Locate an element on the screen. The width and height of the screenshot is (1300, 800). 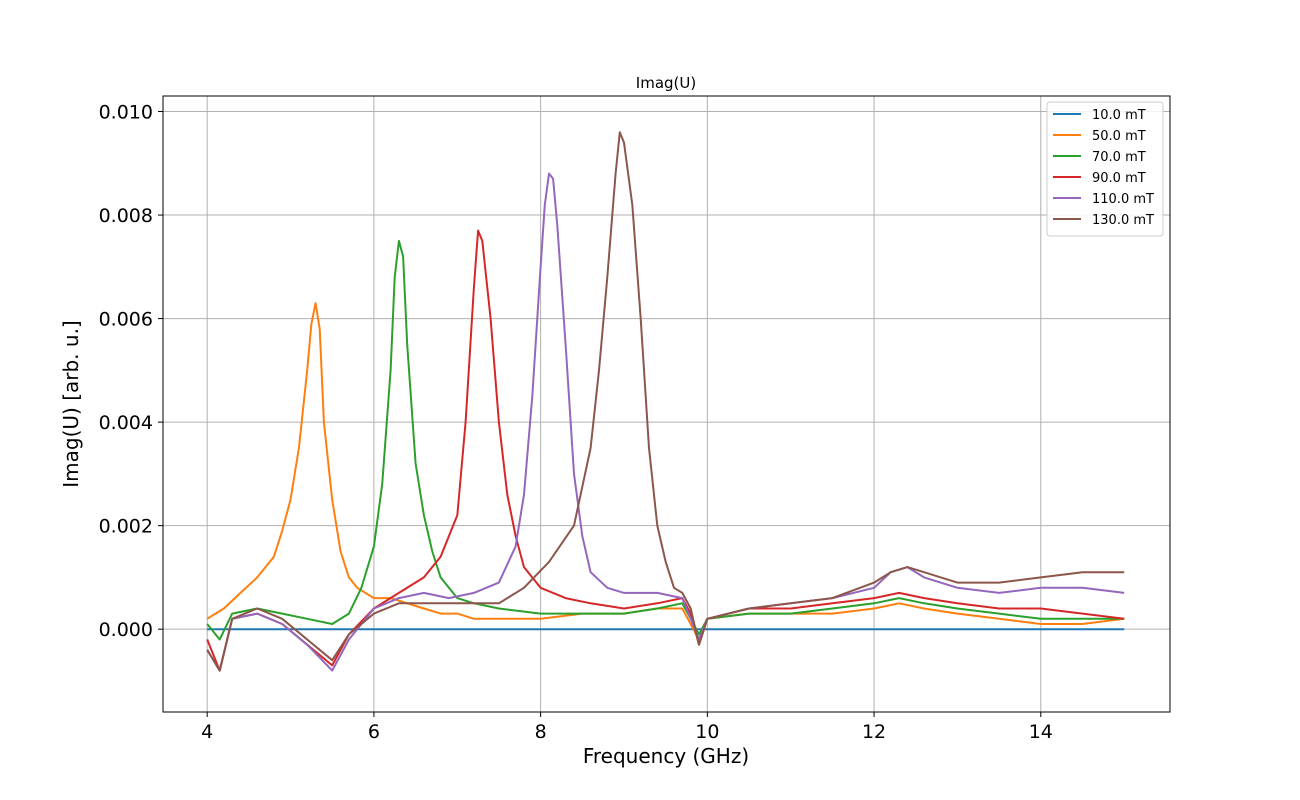
legend-label: 90.0 mT is located at coordinates (1119, 178).